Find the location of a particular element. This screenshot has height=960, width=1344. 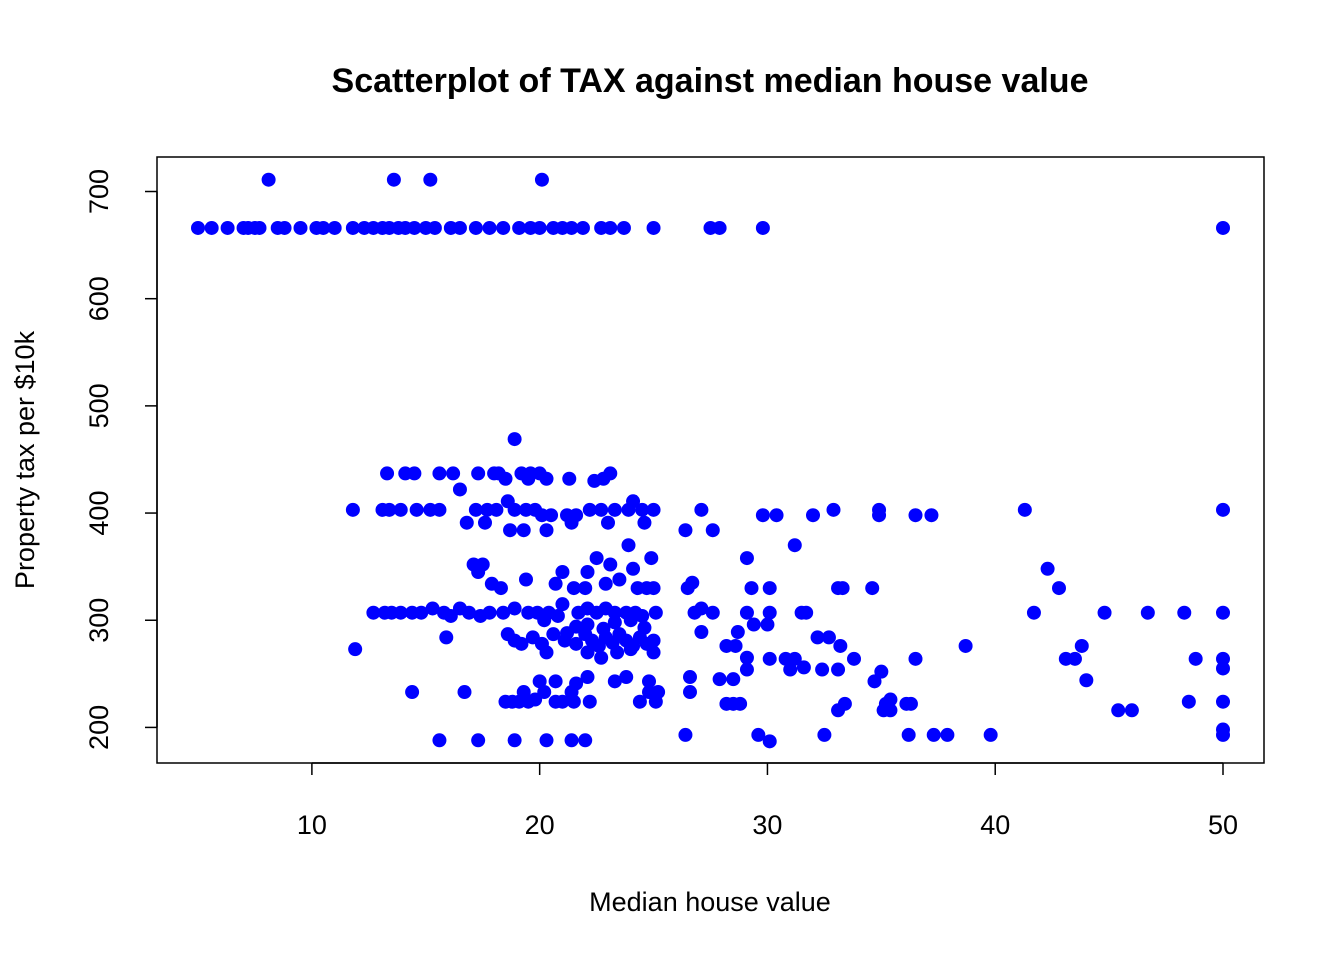

y-axis: 200 300 400 500 600 700 is located at coordinates (121, 459).